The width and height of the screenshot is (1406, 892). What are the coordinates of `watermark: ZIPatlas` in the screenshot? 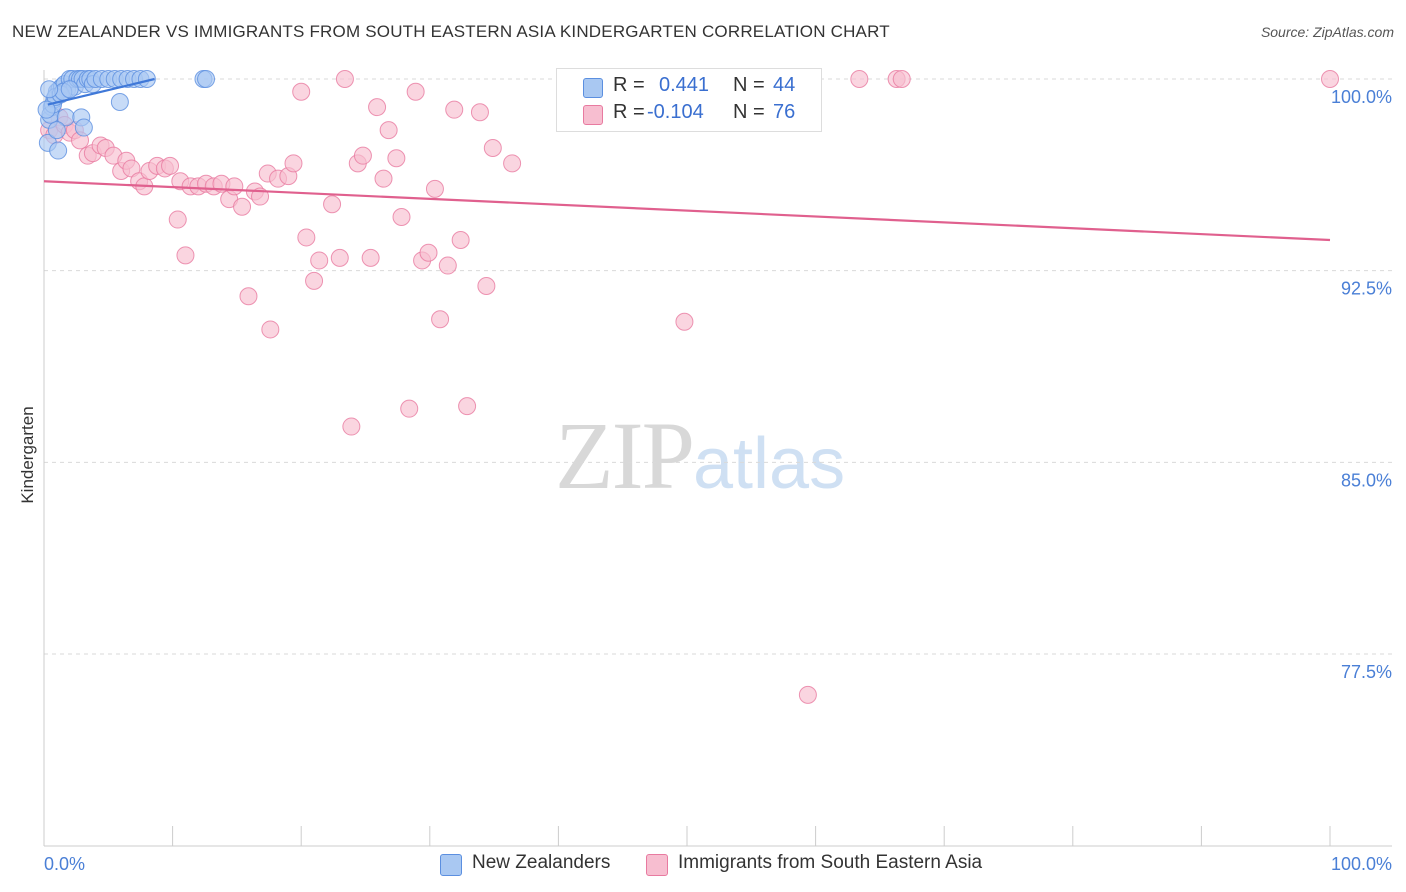 It's located at (700, 455).